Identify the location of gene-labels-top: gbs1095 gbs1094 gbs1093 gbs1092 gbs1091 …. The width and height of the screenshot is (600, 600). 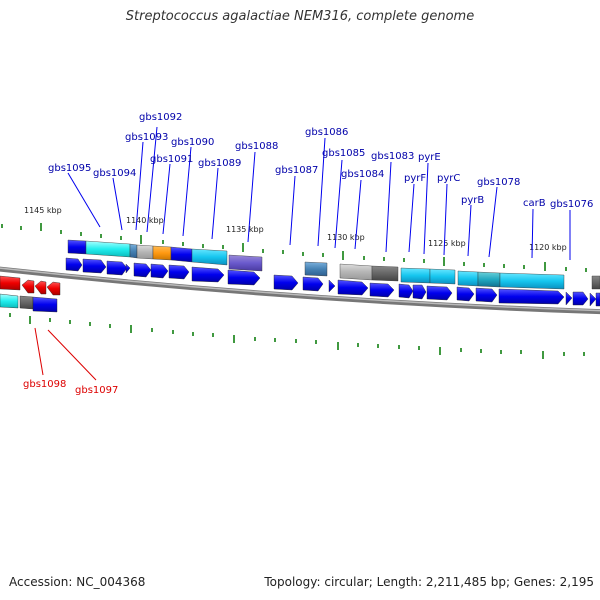
(320, 161).